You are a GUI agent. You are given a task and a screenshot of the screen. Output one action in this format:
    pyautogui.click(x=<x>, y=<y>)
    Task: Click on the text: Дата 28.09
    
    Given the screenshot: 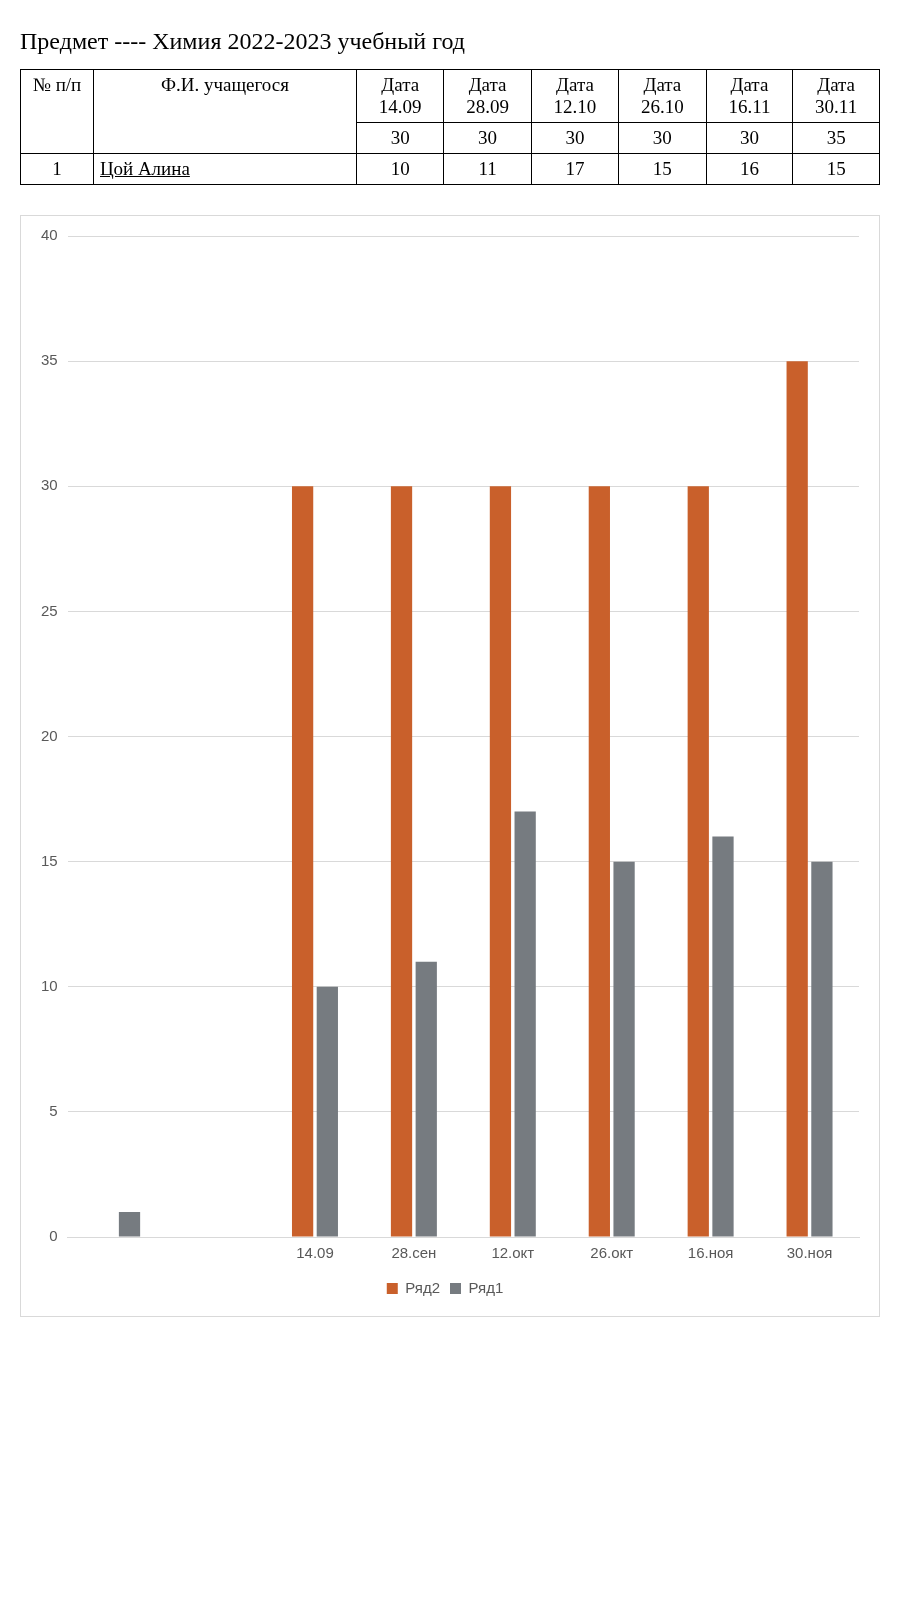 What is the action you would take?
    pyautogui.click(x=487, y=96)
    